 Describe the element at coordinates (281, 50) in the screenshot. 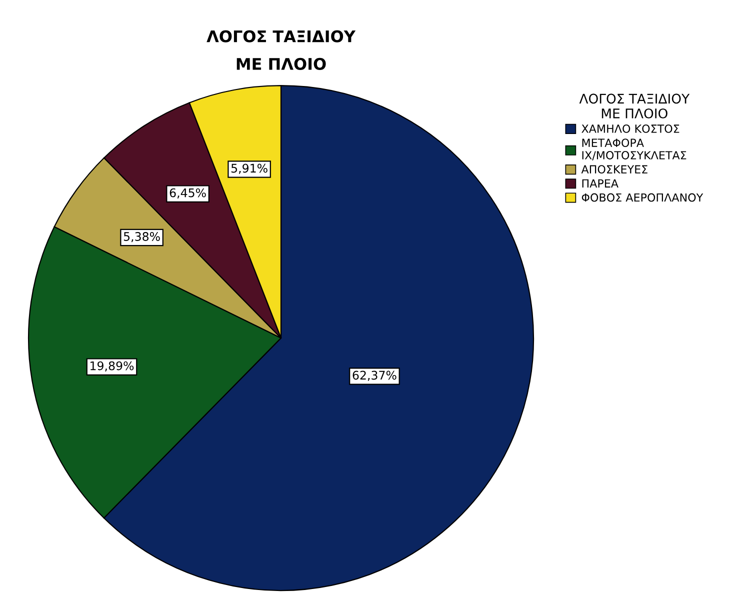

I see `chart-title: ΛΟΓΟΣ ΤΑΞΙΔΙΟΥ ΜΕ ΠΛΟΙΟ` at that location.